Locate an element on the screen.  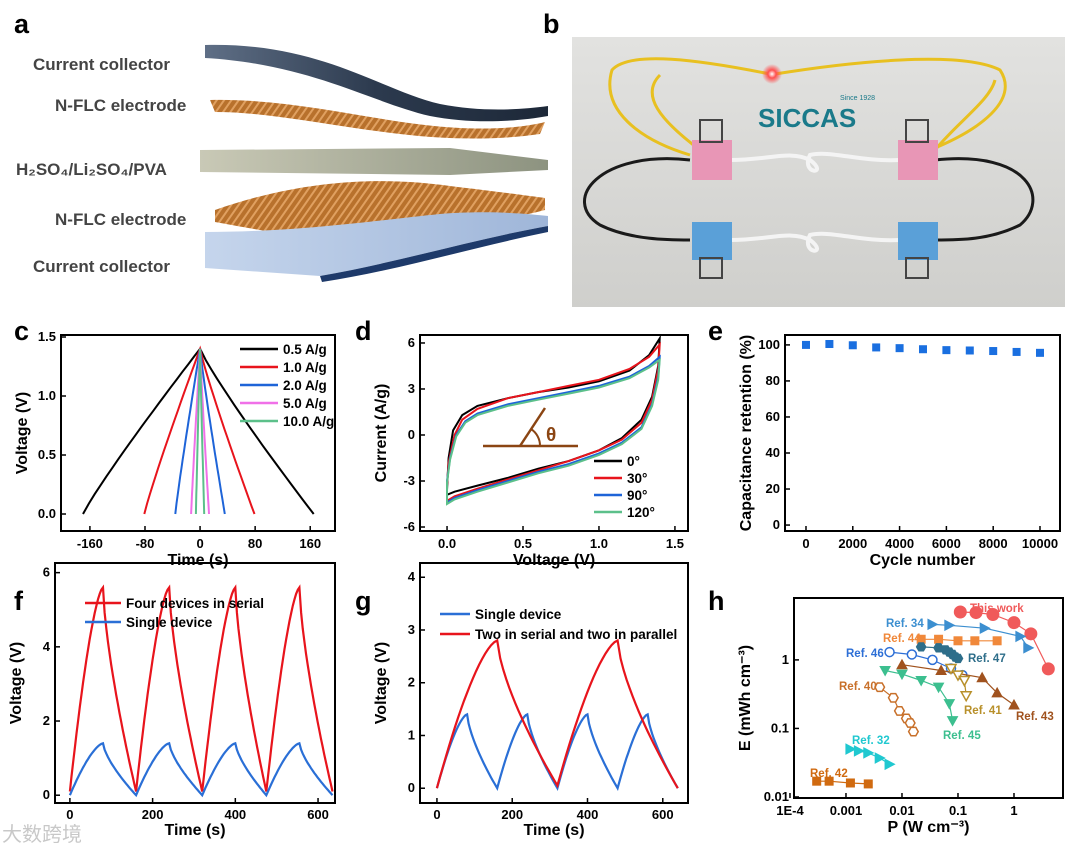
x-tick-label: 8000 is located at coordinates (993, 543).